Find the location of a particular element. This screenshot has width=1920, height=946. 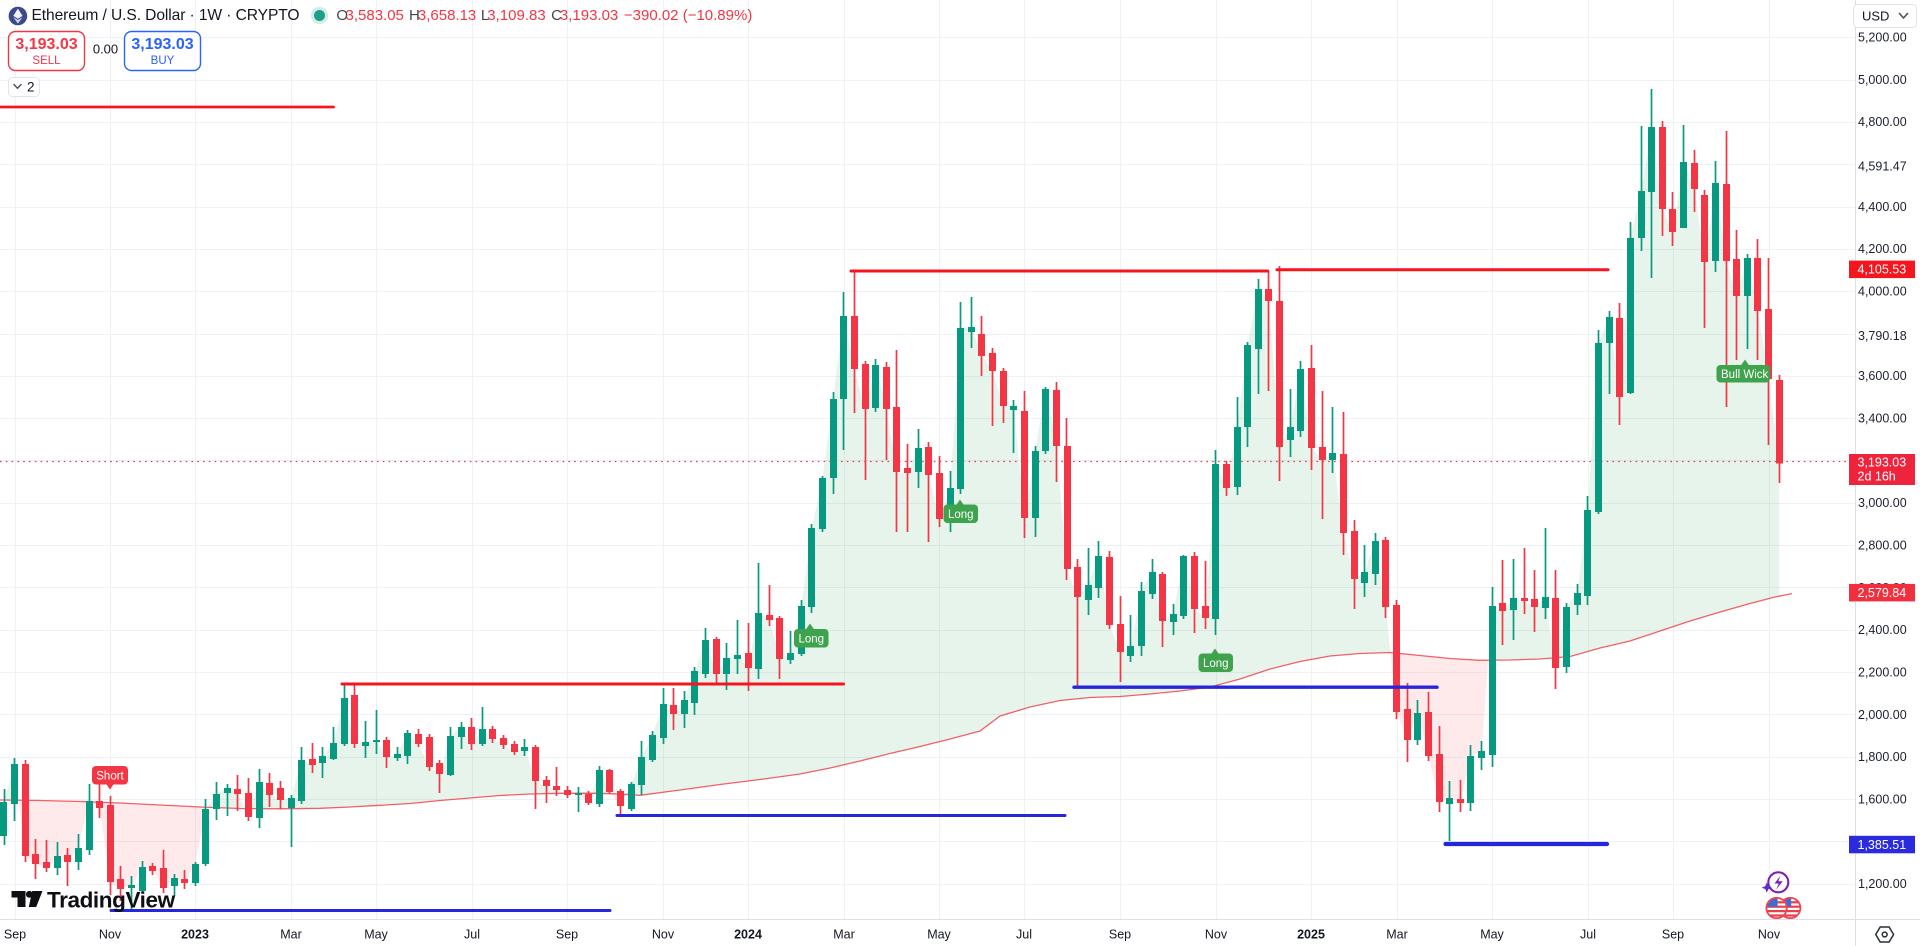

svg-text: 1,385.51 is located at coordinates (1882, 845).